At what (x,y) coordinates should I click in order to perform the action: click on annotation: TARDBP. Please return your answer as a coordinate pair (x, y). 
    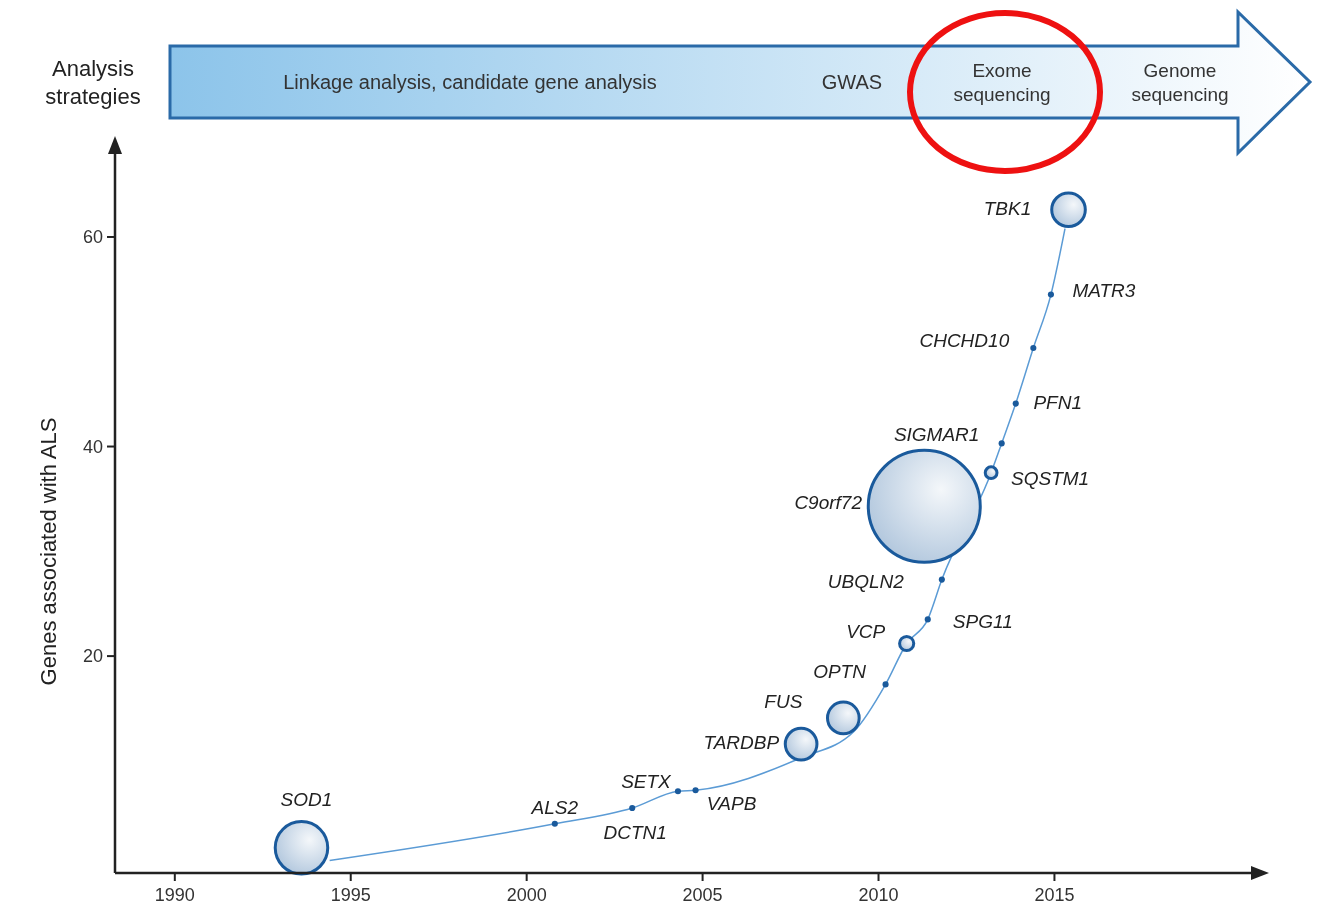
    Looking at the image, I should click on (741, 742).